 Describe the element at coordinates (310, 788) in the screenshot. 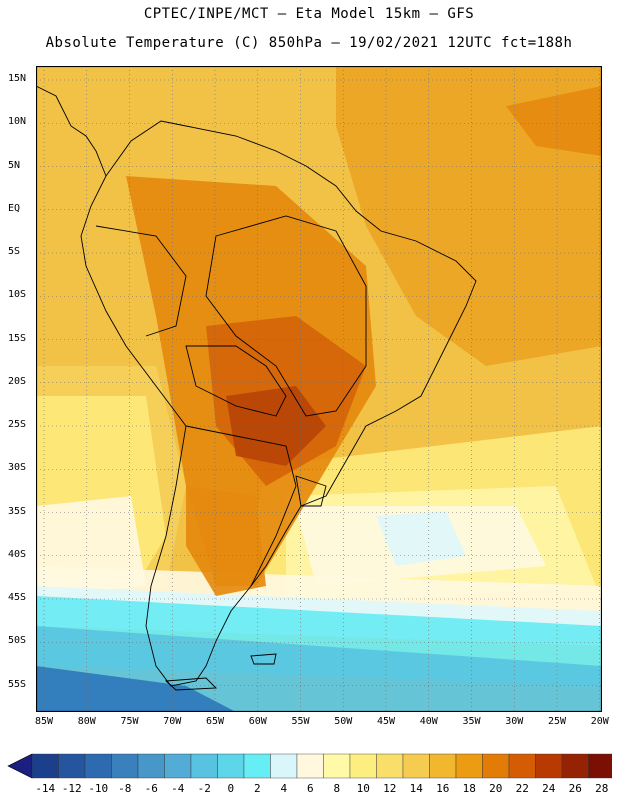

I see `colorbar-label: 6` at that location.